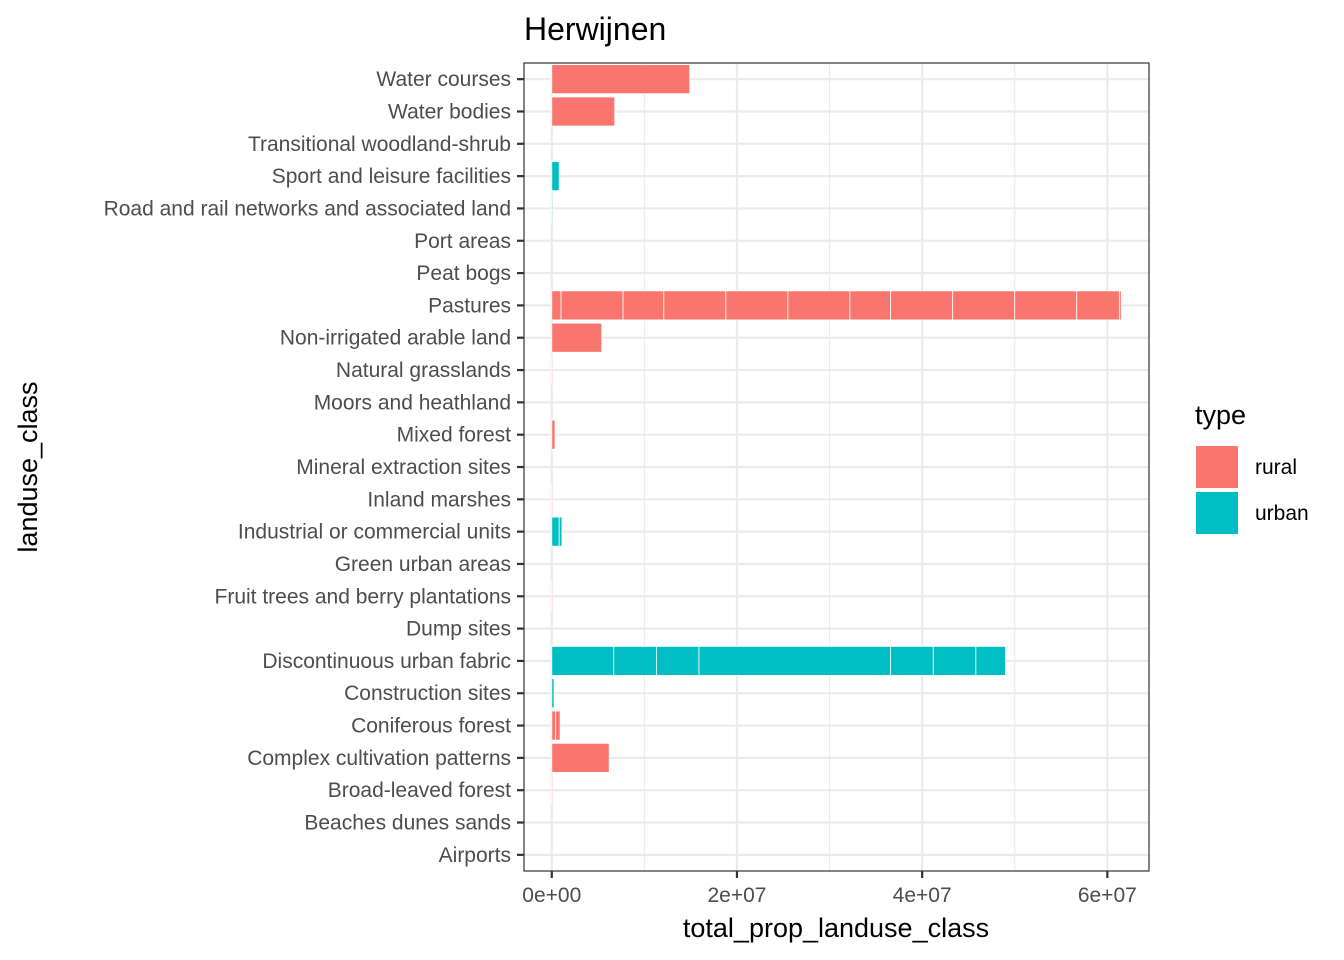 Image resolution: width=1344 pixels, height=960 pixels. I want to click on y-tick-label: Transitional woodland-shrub, so click(379, 144).